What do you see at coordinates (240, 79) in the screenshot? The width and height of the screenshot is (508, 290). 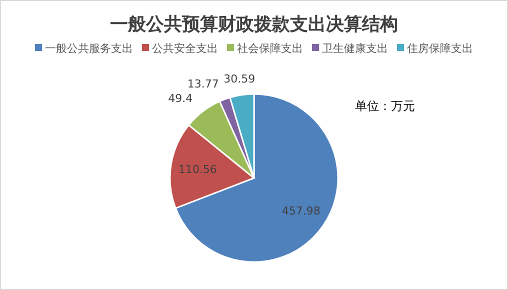 I see `data-label: 30.59` at bounding box center [240, 79].